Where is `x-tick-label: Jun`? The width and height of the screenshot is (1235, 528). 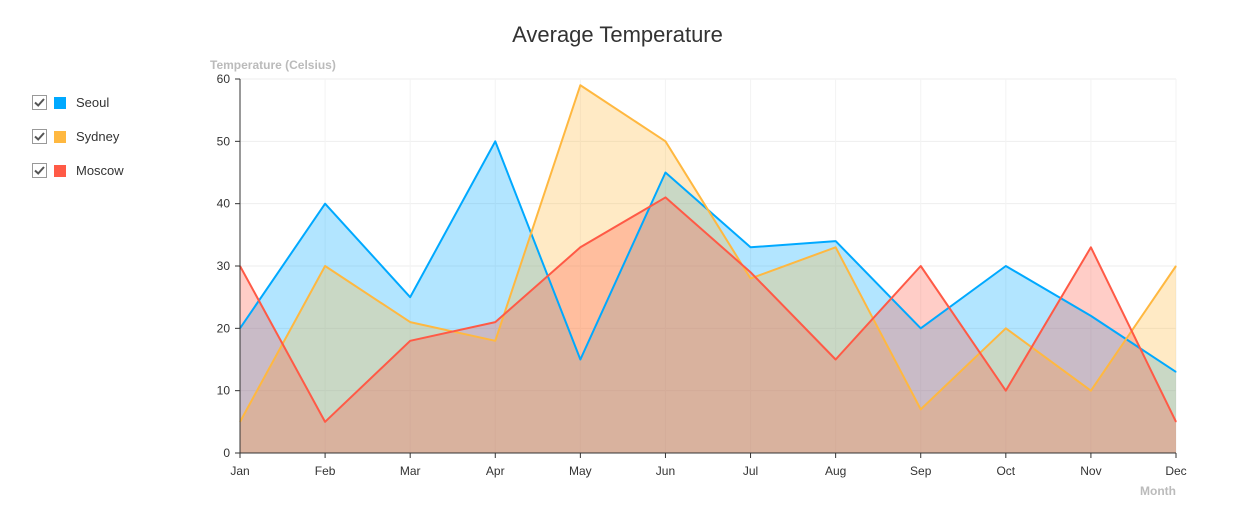
x-tick-label: Jun is located at coordinates (665, 471).